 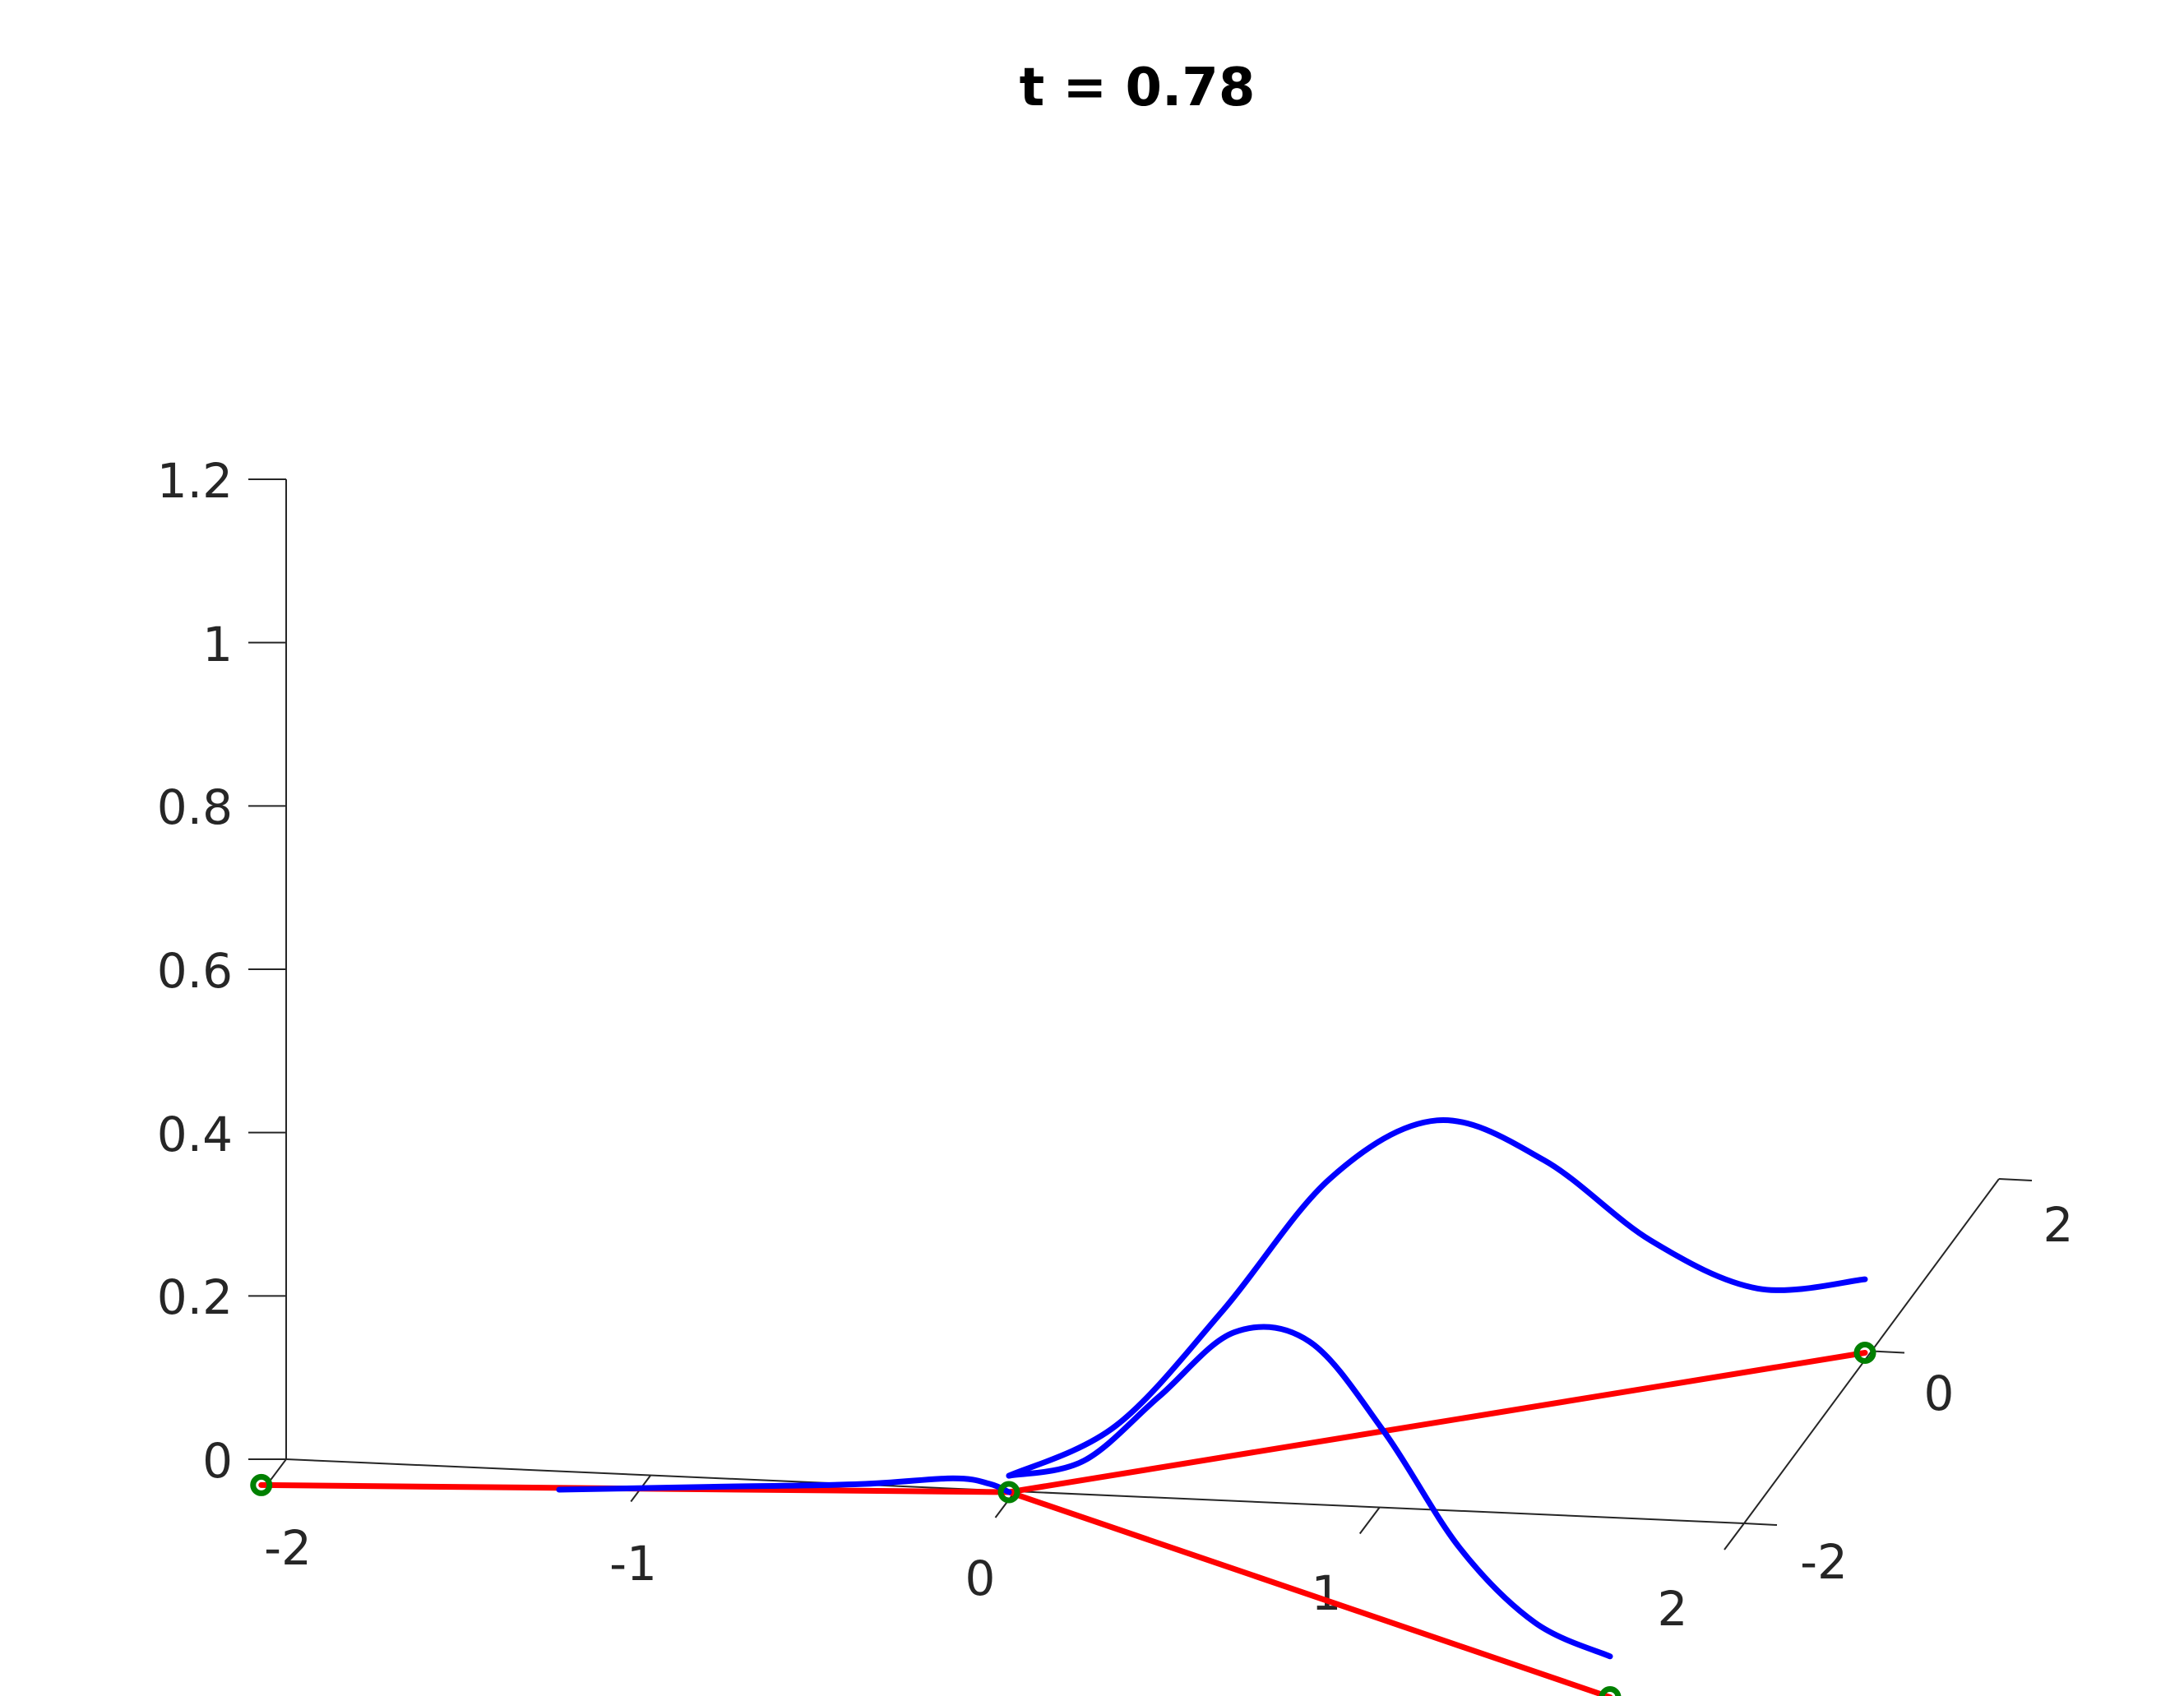 I want to click on chart-title: t = 0.78, so click(x=1138, y=88).